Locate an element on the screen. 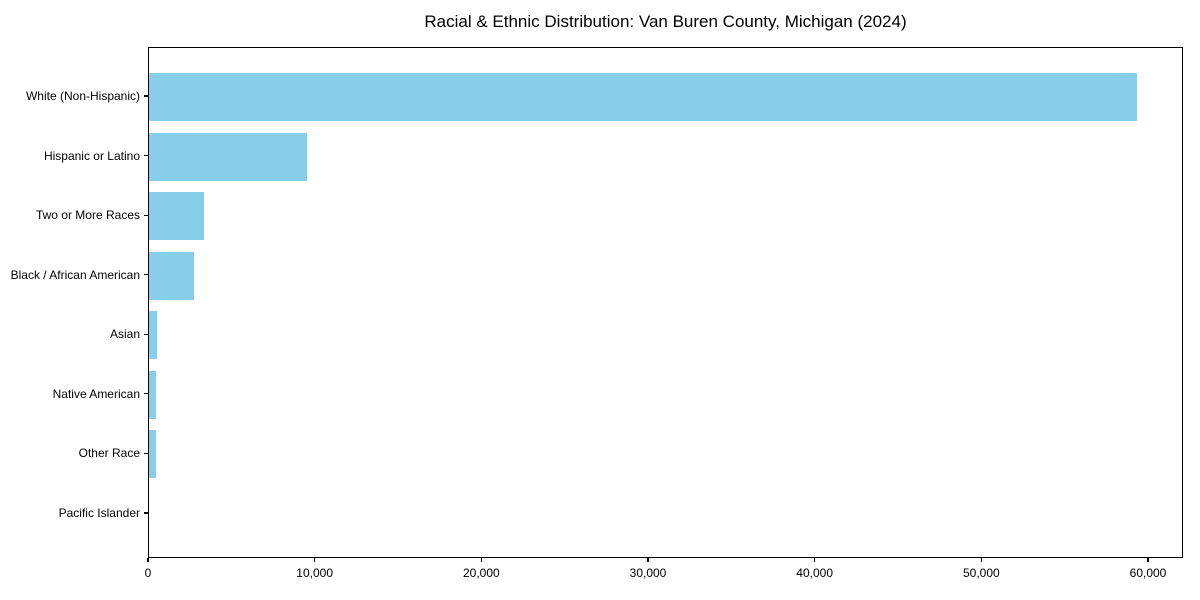 The height and width of the screenshot is (600, 1200). bar-white-non-hispanic is located at coordinates (643, 97).